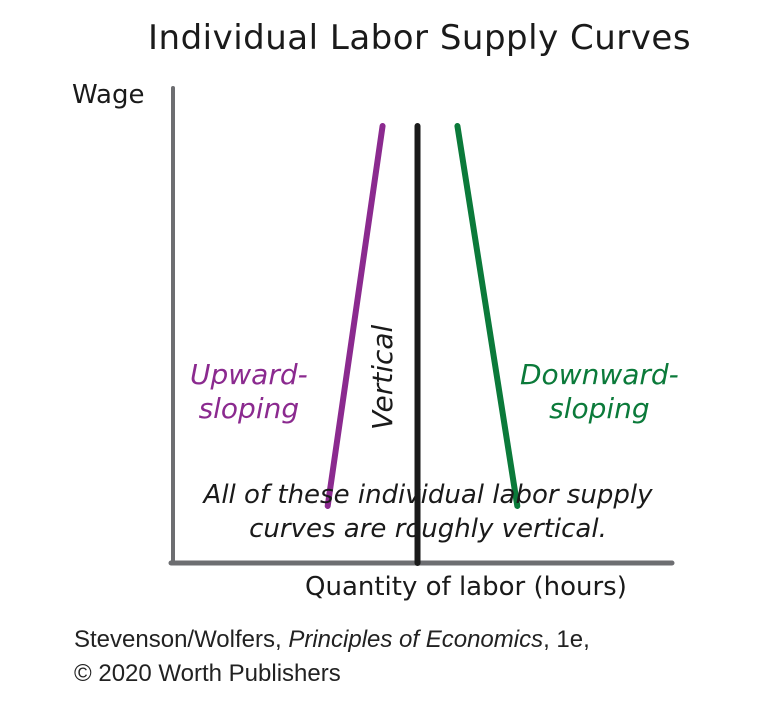  Describe the element at coordinates (249, 374) in the screenshot. I see `upward-sloping-label-line1: Upward-` at that location.